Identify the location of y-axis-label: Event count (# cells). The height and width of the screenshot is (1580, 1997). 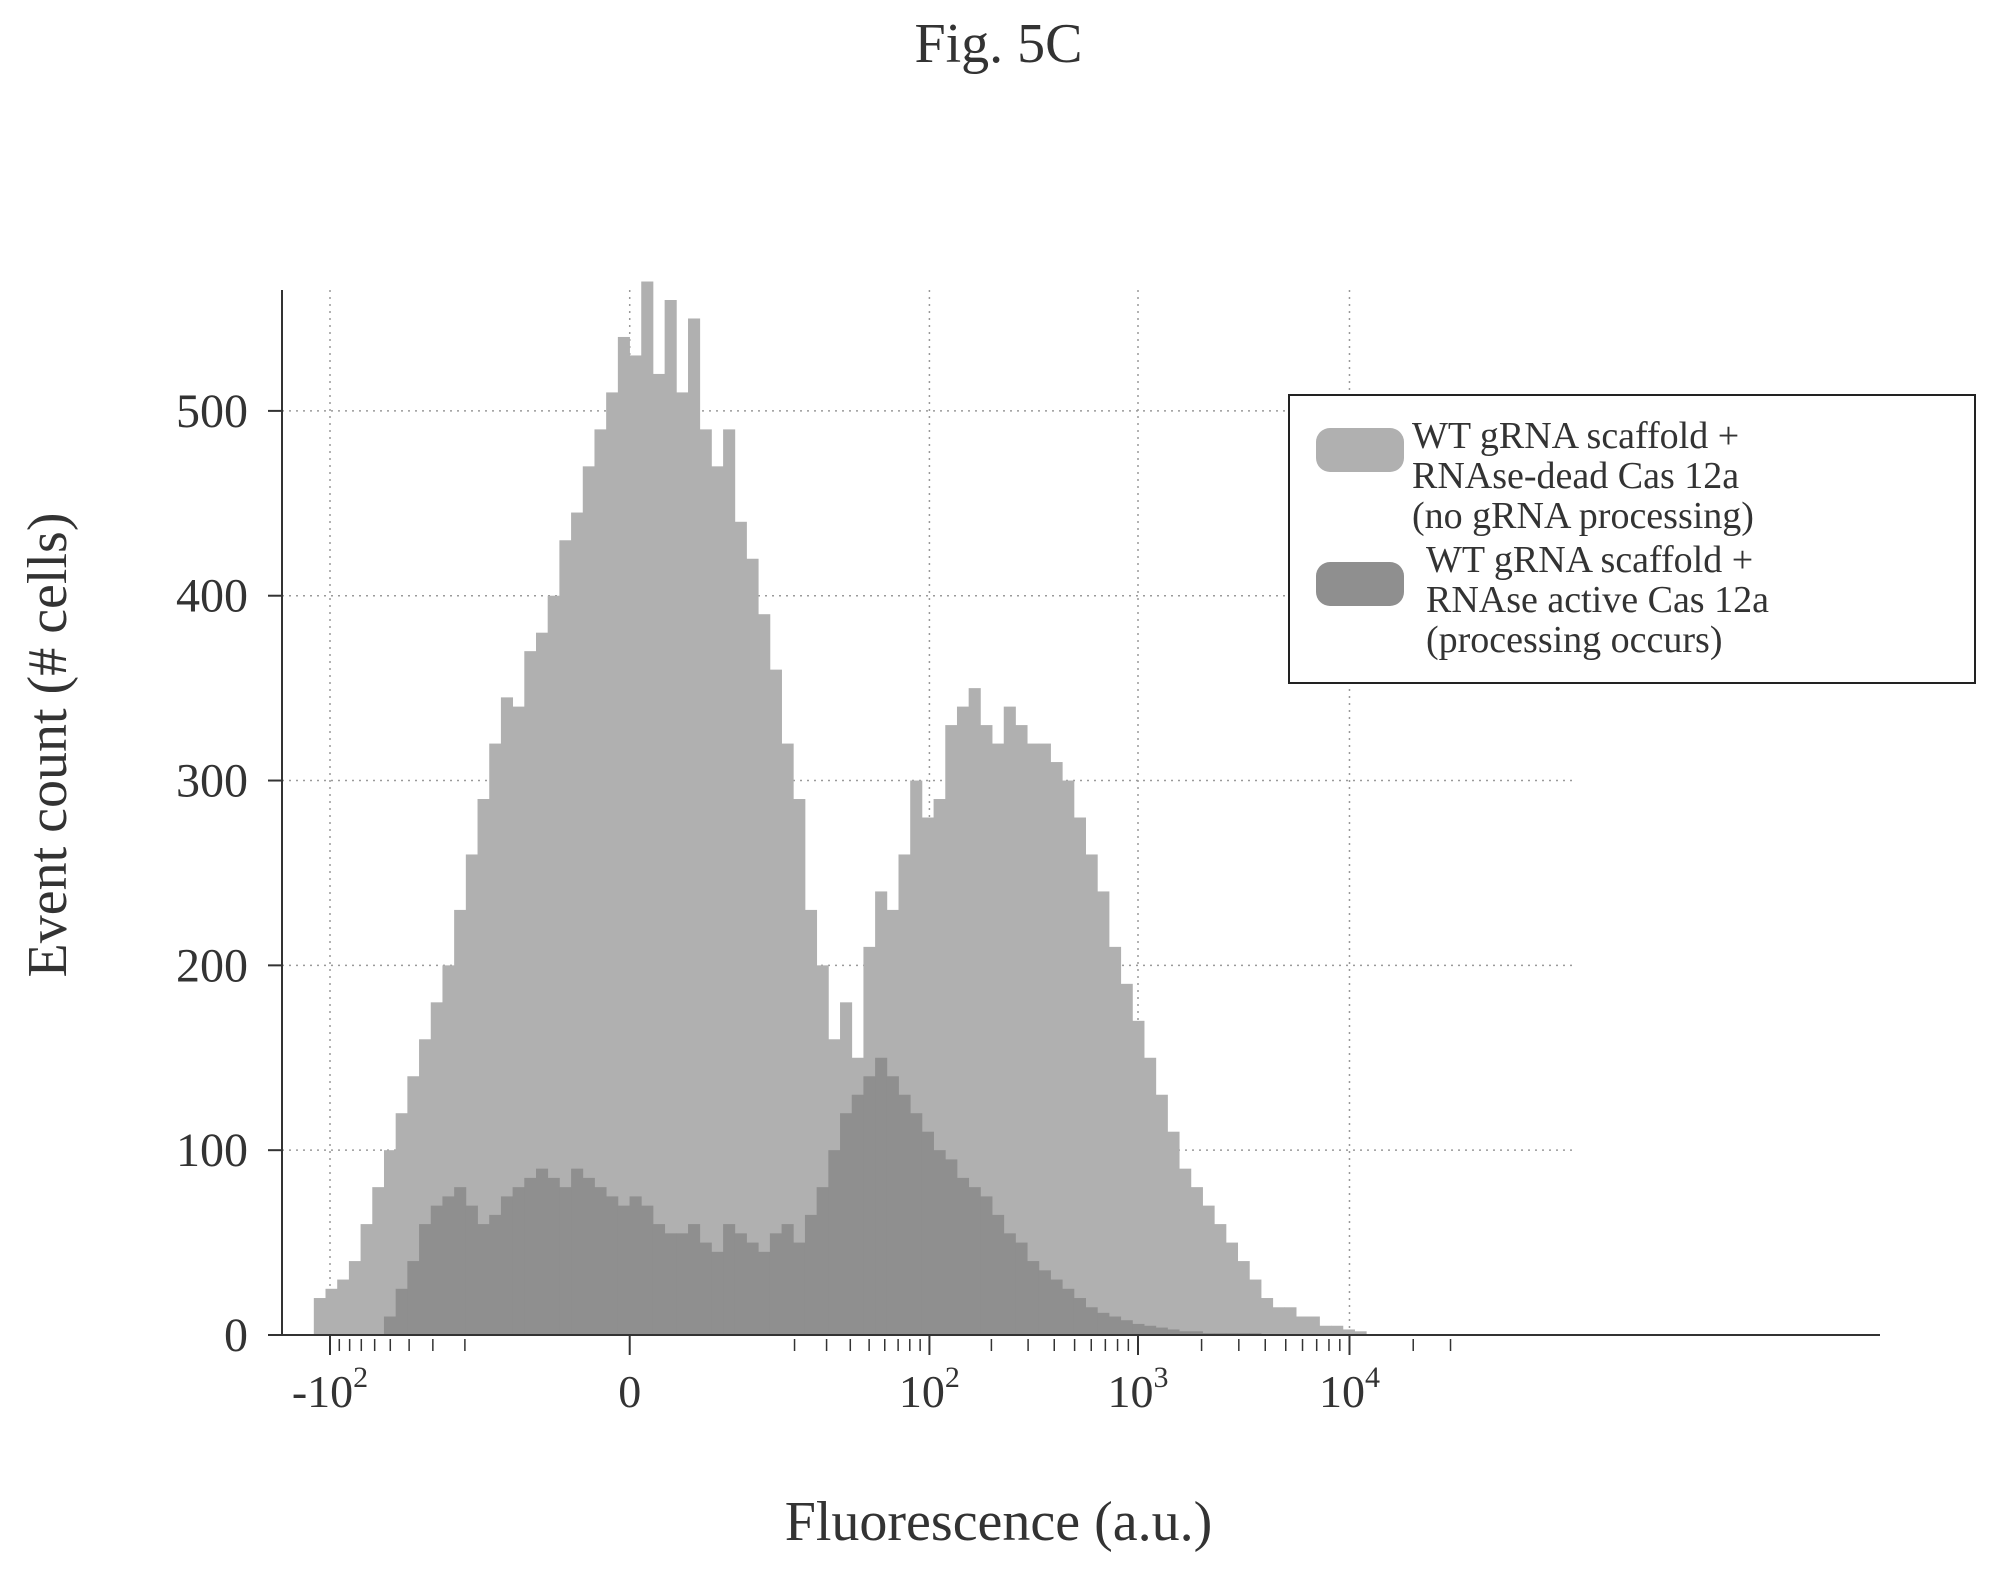
(48, 745).